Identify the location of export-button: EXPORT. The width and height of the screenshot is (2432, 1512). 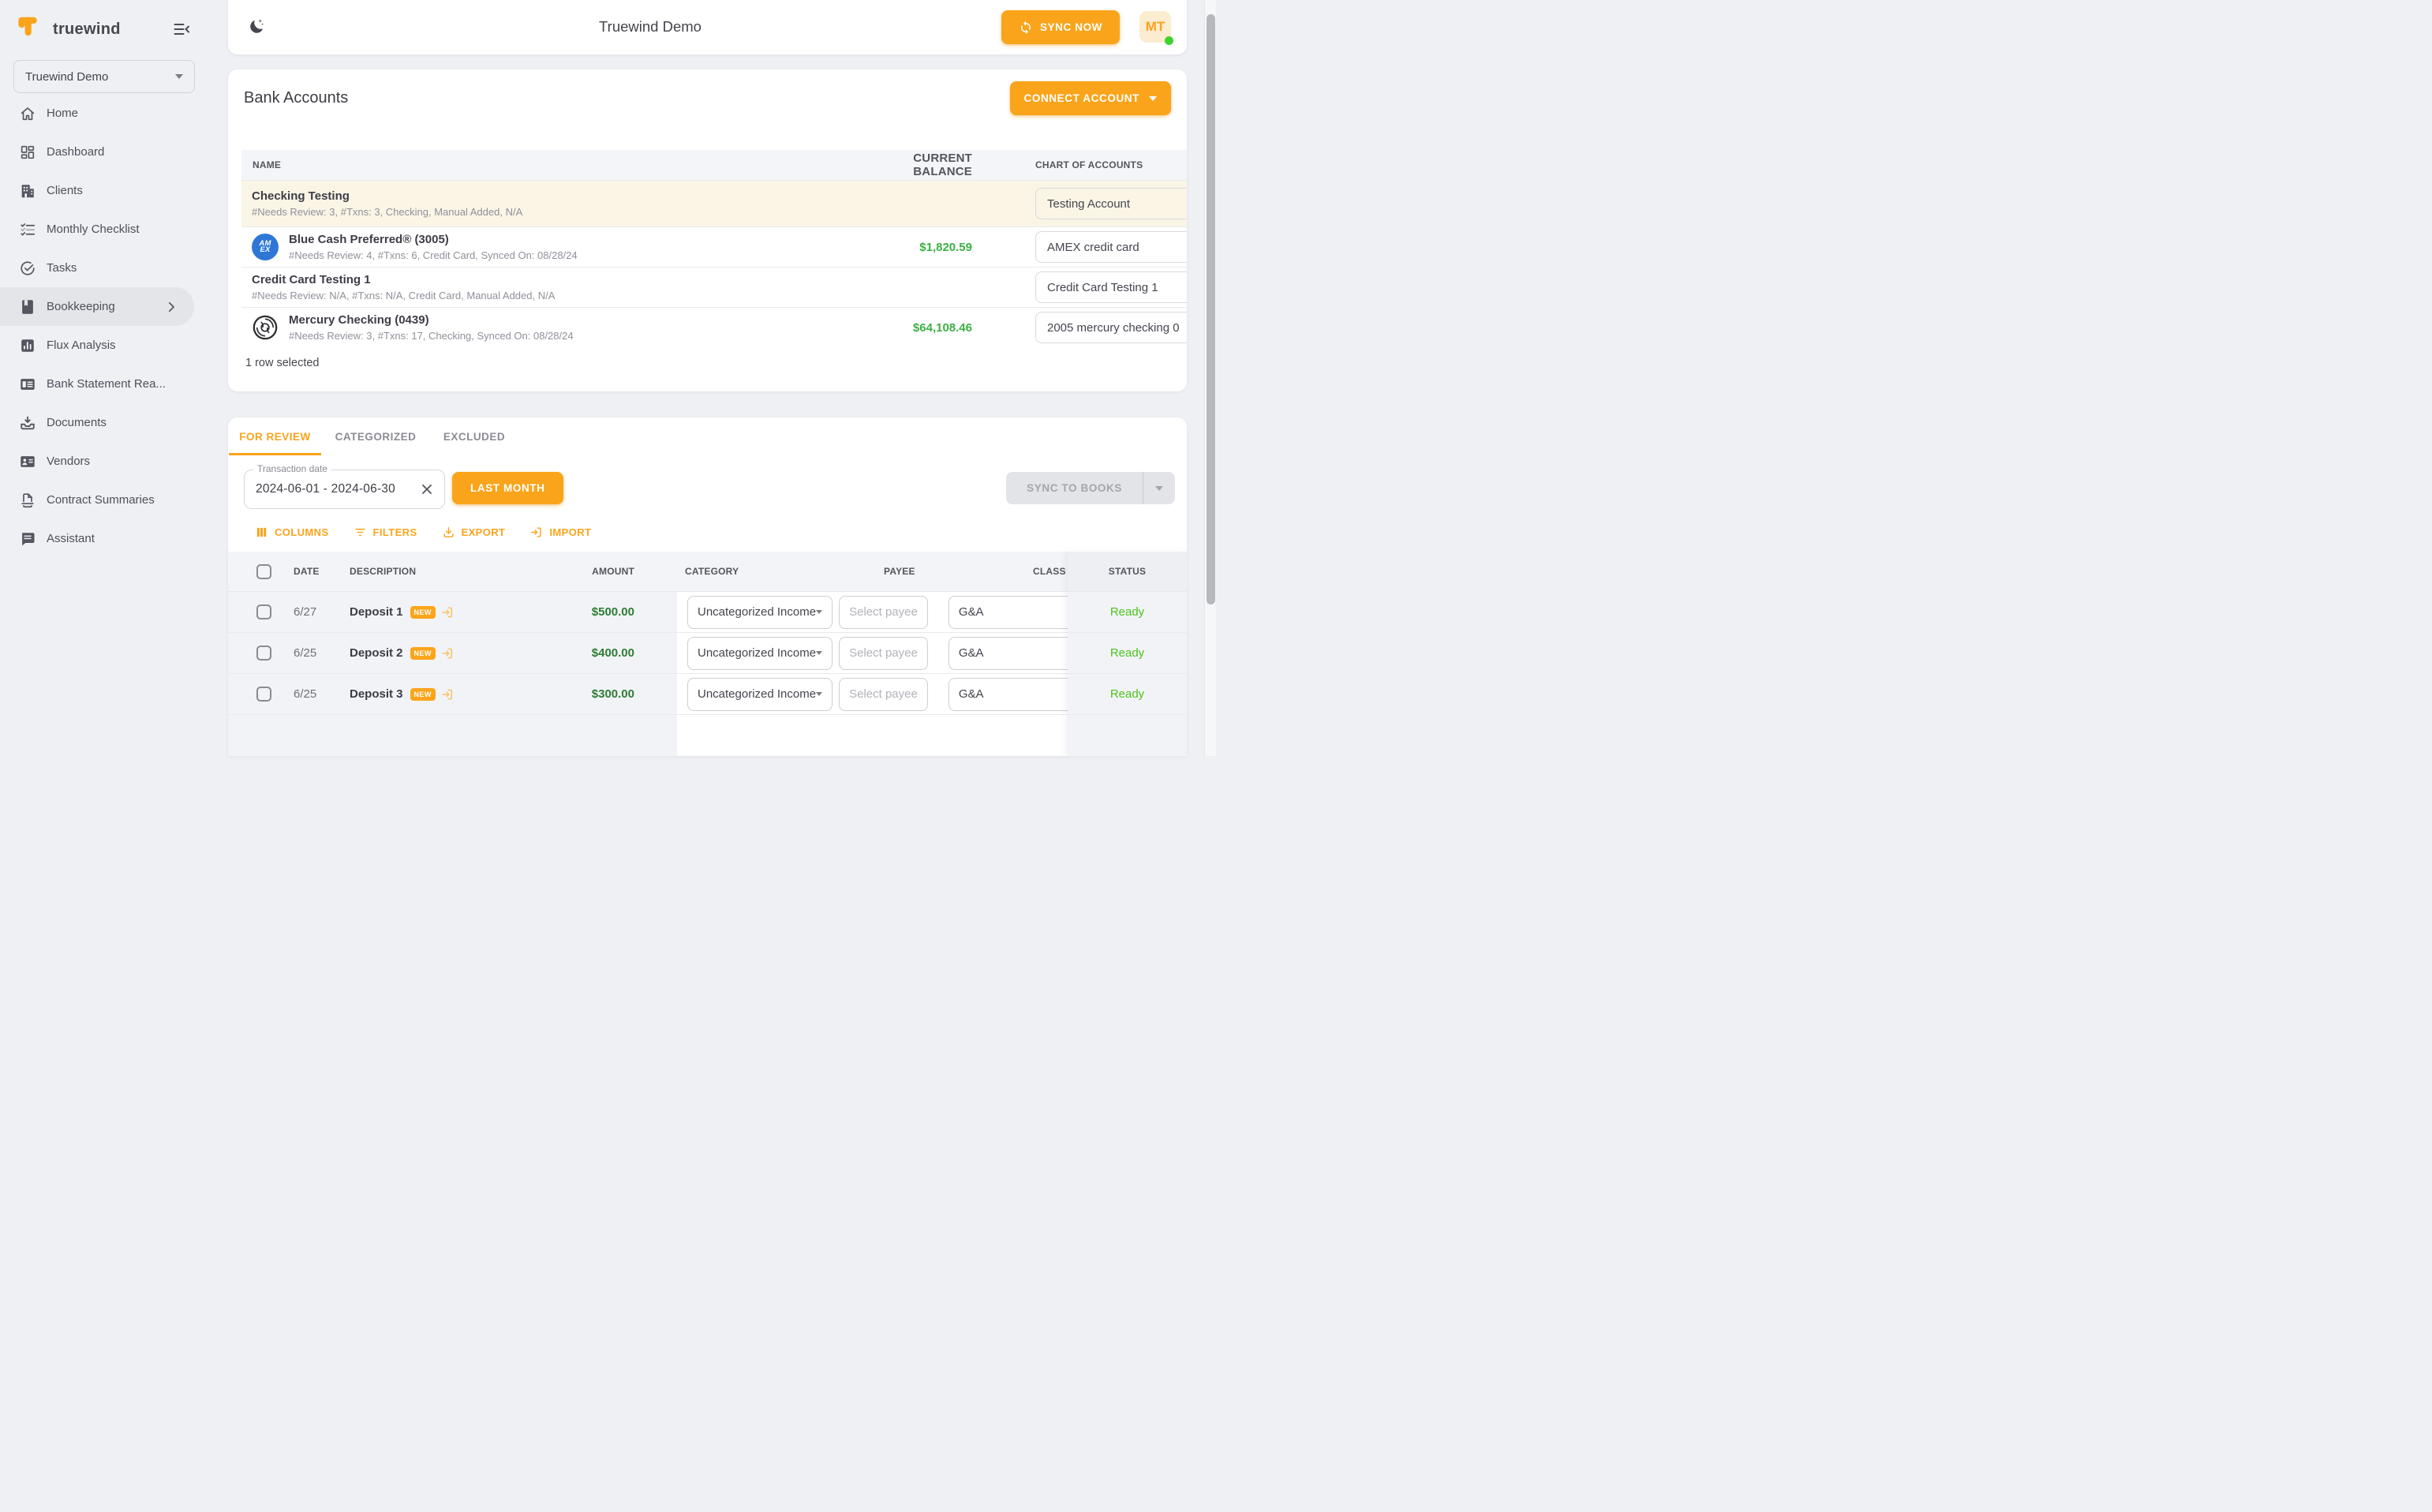
(474, 532).